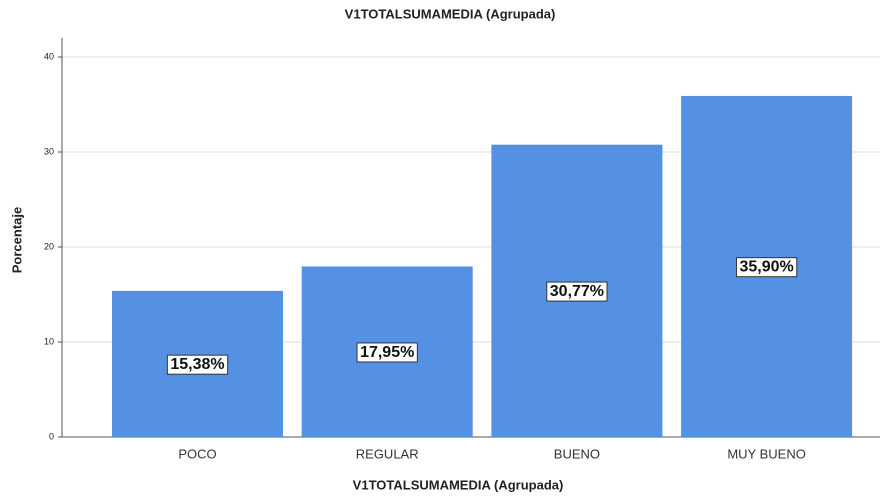  Describe the element at coordinates (49, 246) in the screenshot. I see `y-tick-label: 20` at that location.